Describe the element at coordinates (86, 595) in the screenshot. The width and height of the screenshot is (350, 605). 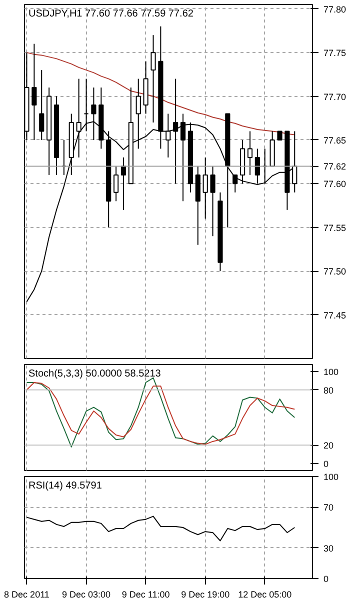
I see `x-tick-label: 9 Dec 03:00` at that location.